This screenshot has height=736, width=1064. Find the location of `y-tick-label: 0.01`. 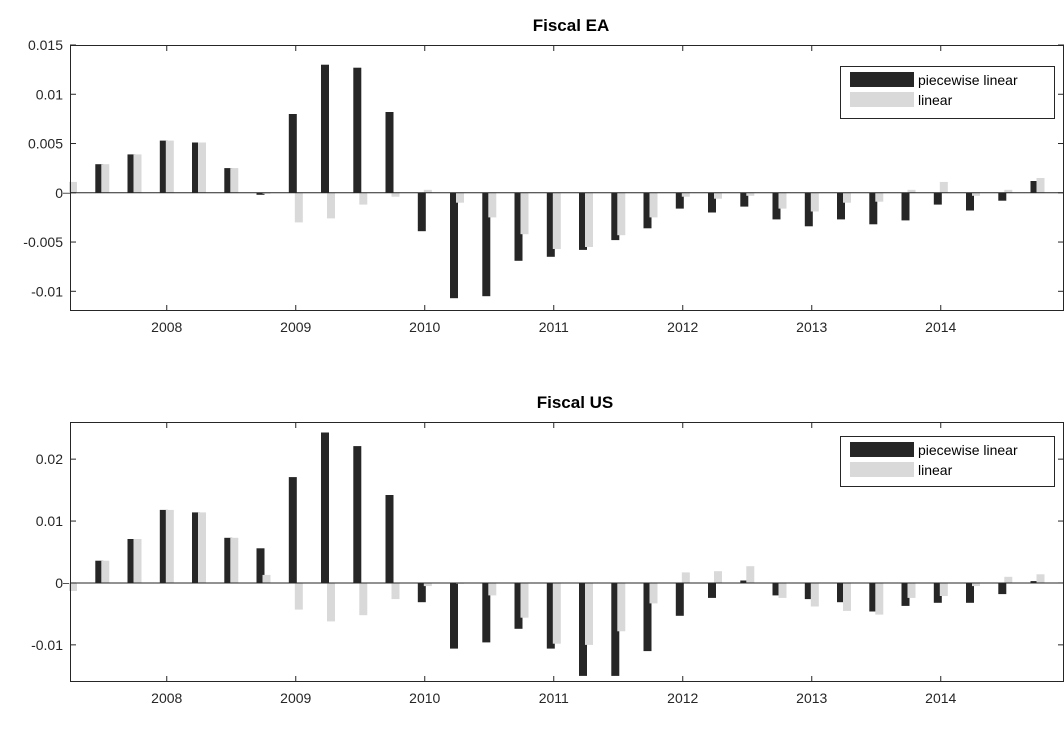

y-tick-label: 0.01 is located at coordinates (49, 94).